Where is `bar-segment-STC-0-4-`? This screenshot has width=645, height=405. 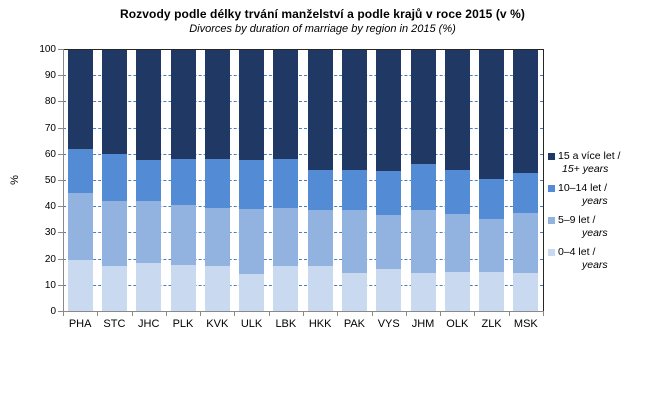
bar-segment-STC-0-4- is located at coordinates (114, 288).